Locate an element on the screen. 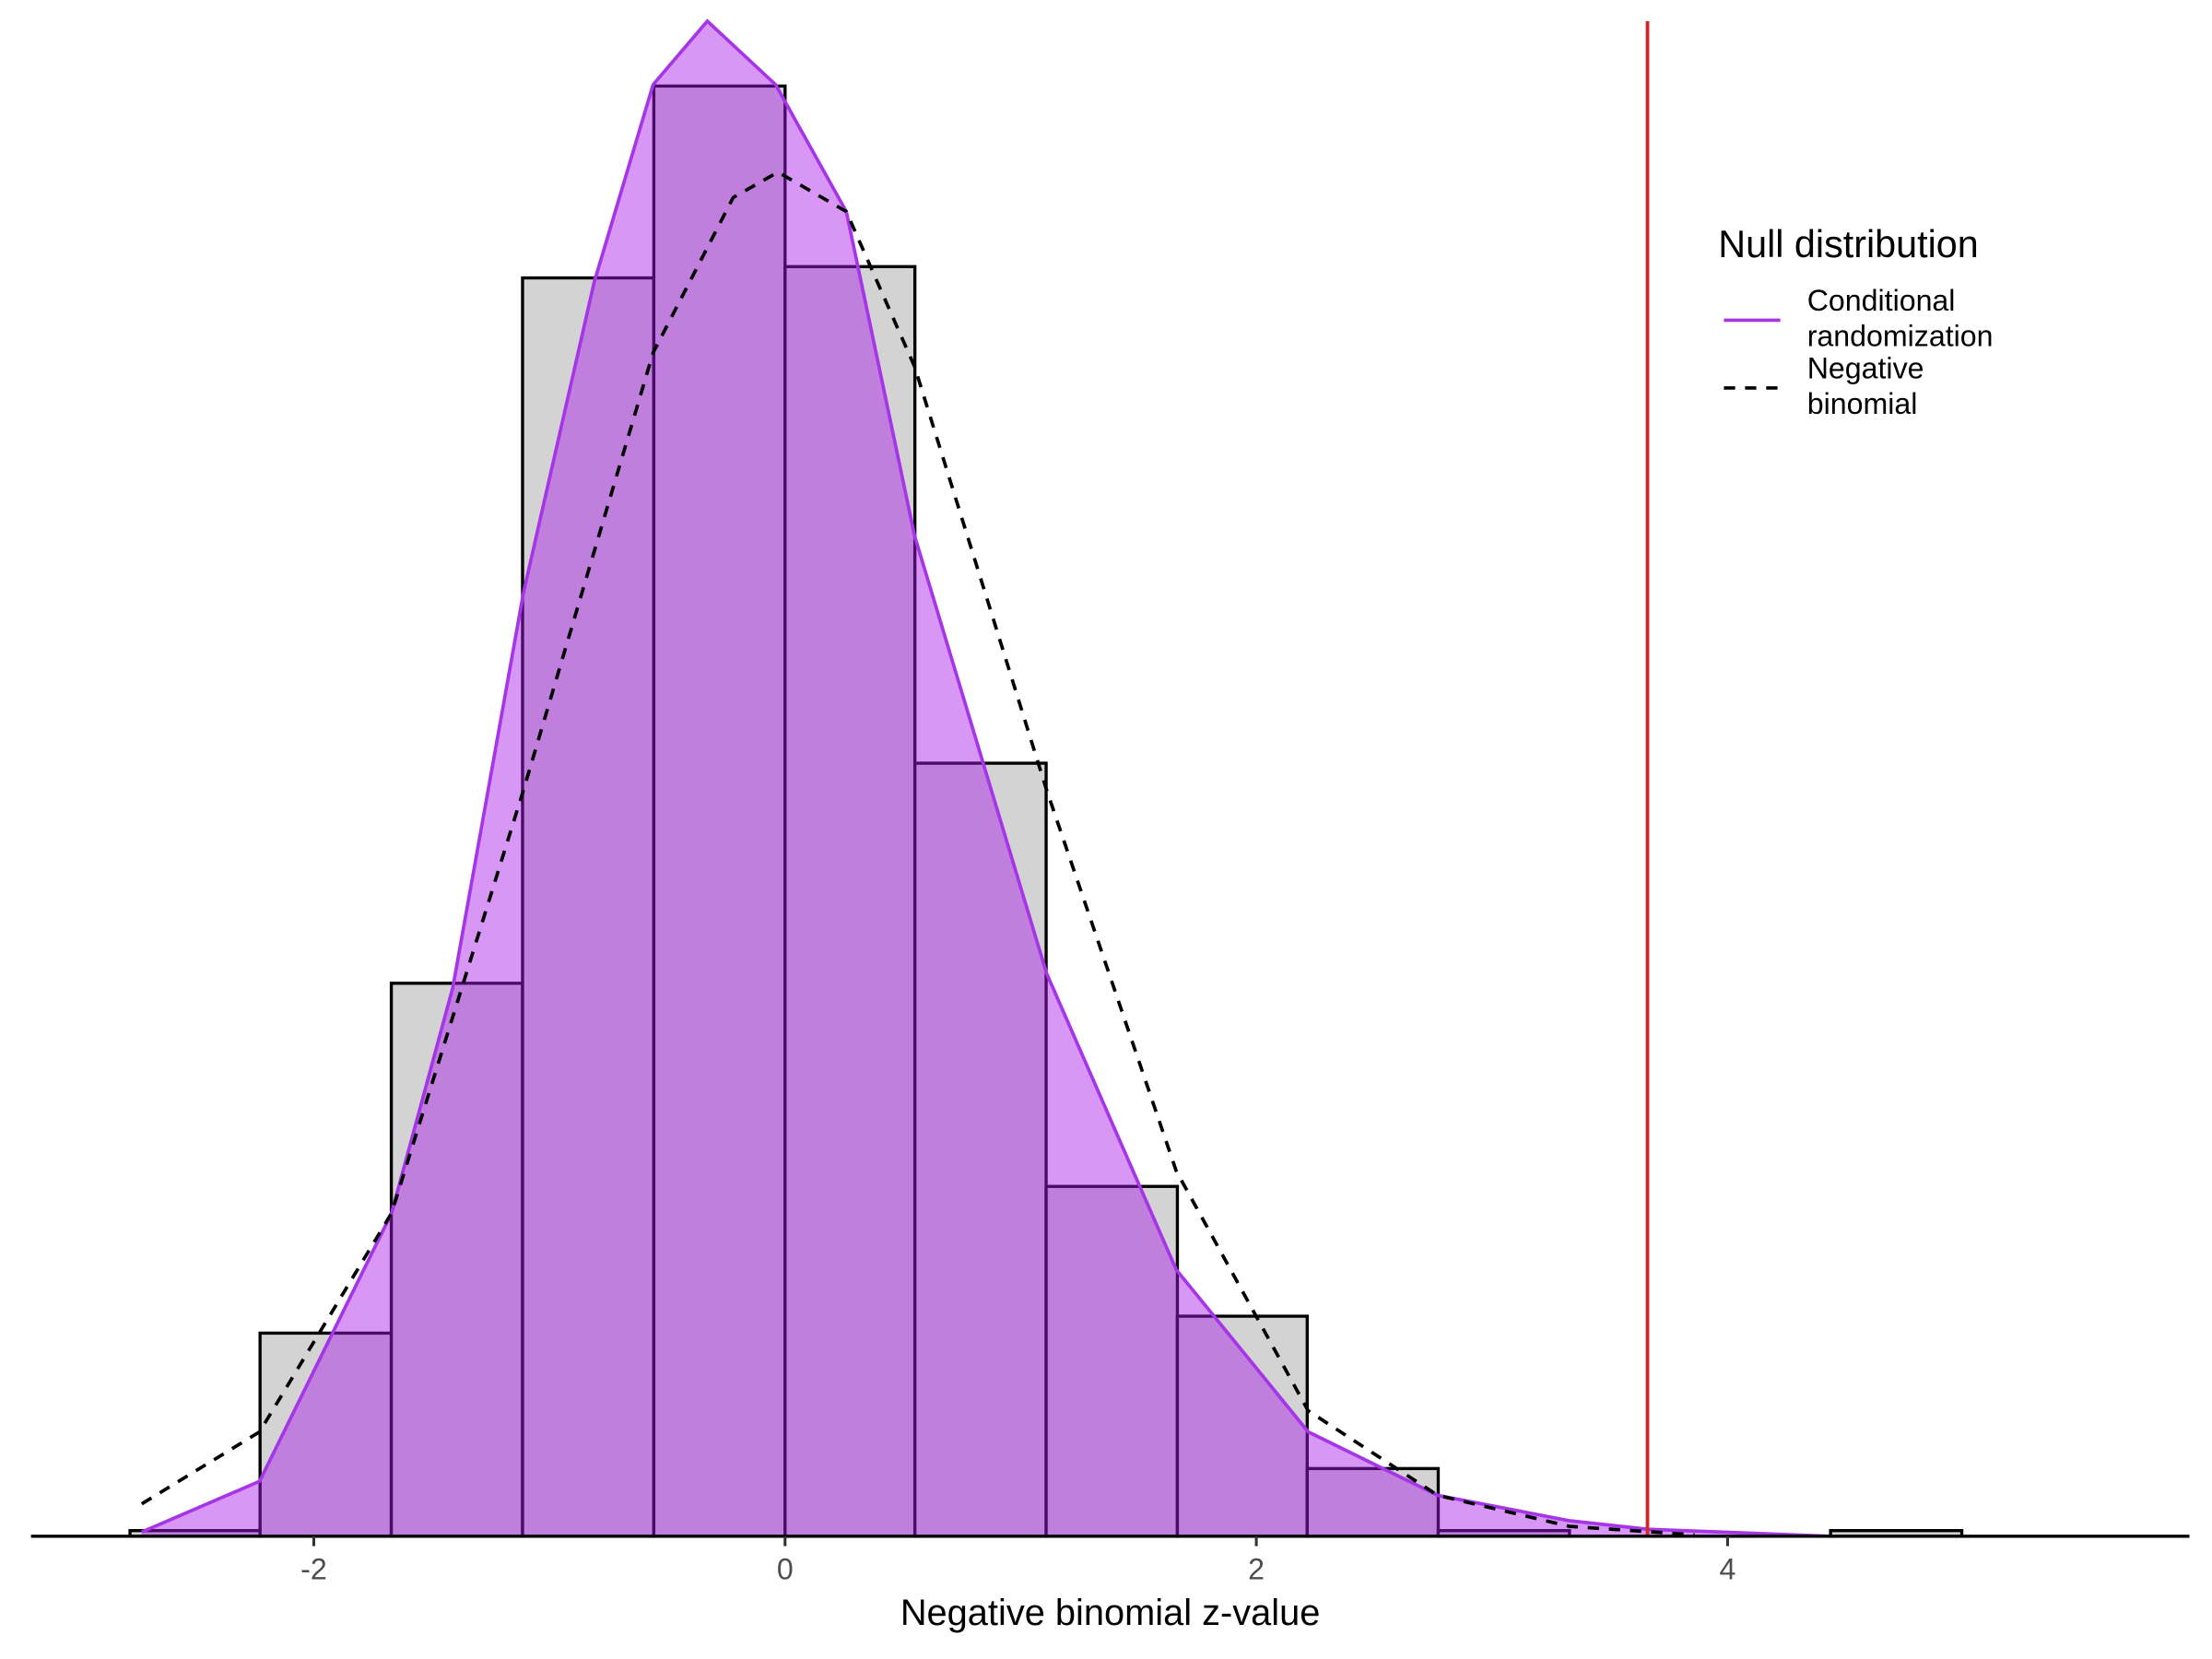 This screenshot has height=1659, width=2212. x-tick-label: 4 is located at coordinates (1727, 1569).